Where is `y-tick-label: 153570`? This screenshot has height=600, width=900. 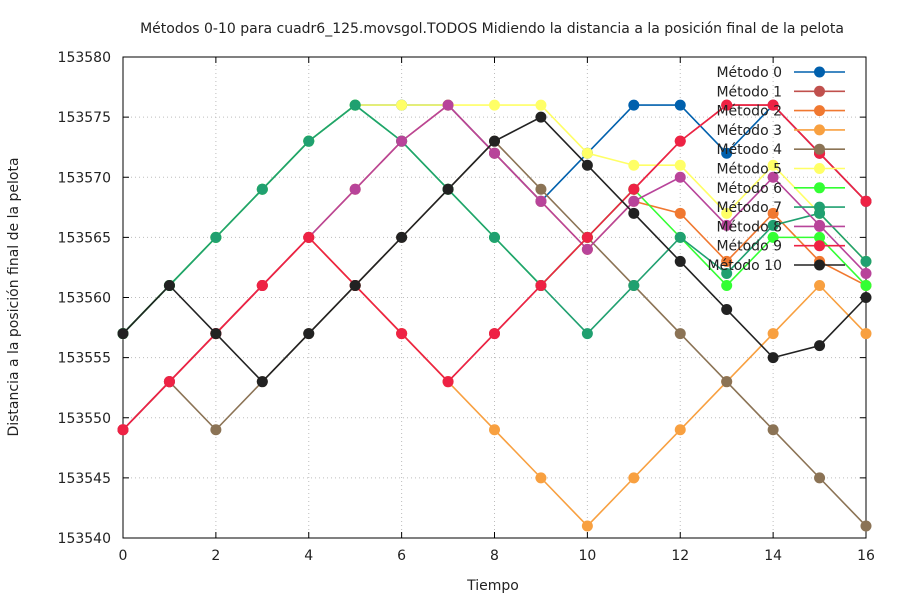
y-tick-label: 153570 is located at coordinates (84, 178).